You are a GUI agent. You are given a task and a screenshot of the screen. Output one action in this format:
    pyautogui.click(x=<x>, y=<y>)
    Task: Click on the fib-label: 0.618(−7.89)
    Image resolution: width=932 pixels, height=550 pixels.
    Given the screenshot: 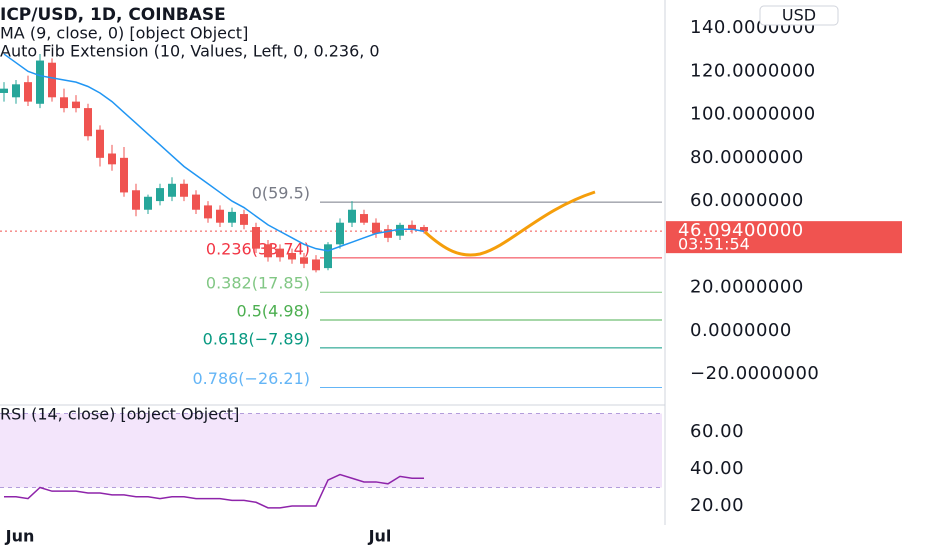 What is the action you would take?
    pyautogui.click(x=256, y=338)
    